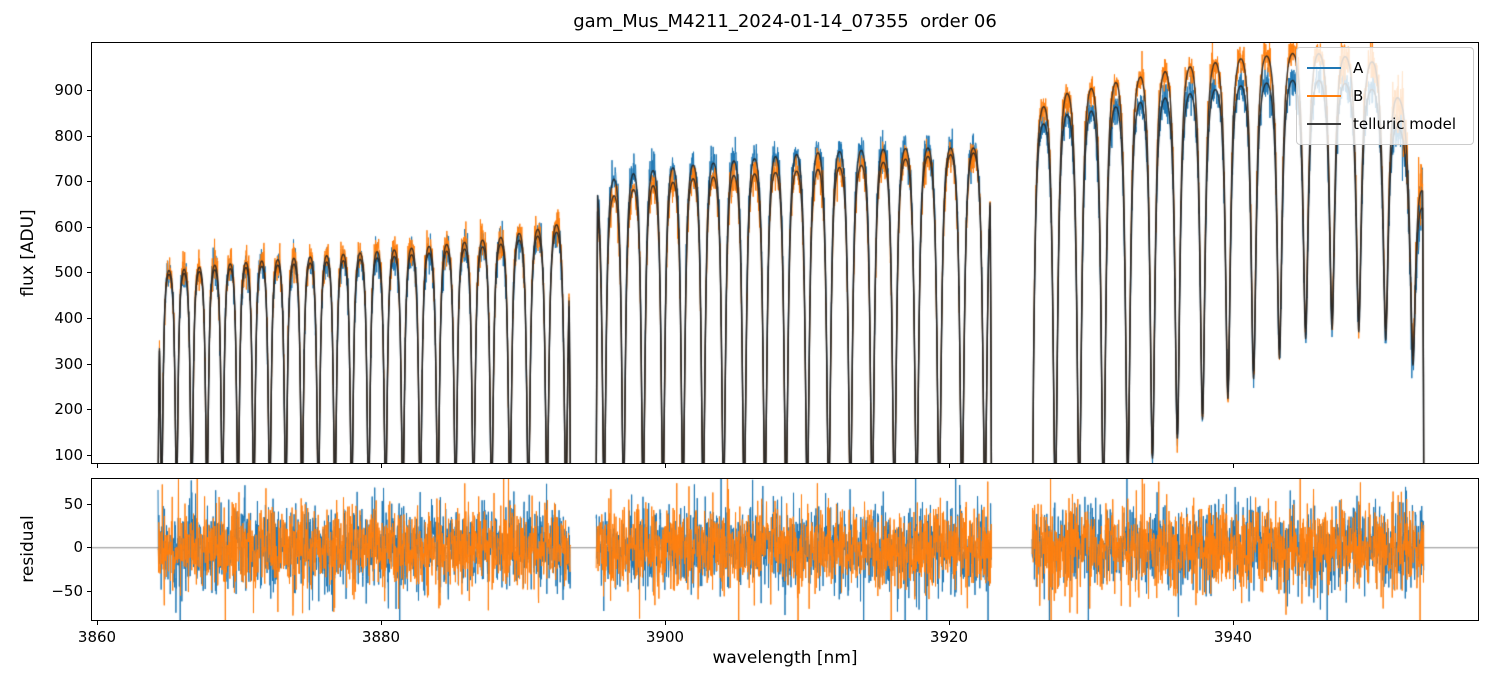 The image size is (1502, 696). Describe the element at coordinates (68, 90) in the screenshot. I see `y-tick-label-flux: 900` at that location.